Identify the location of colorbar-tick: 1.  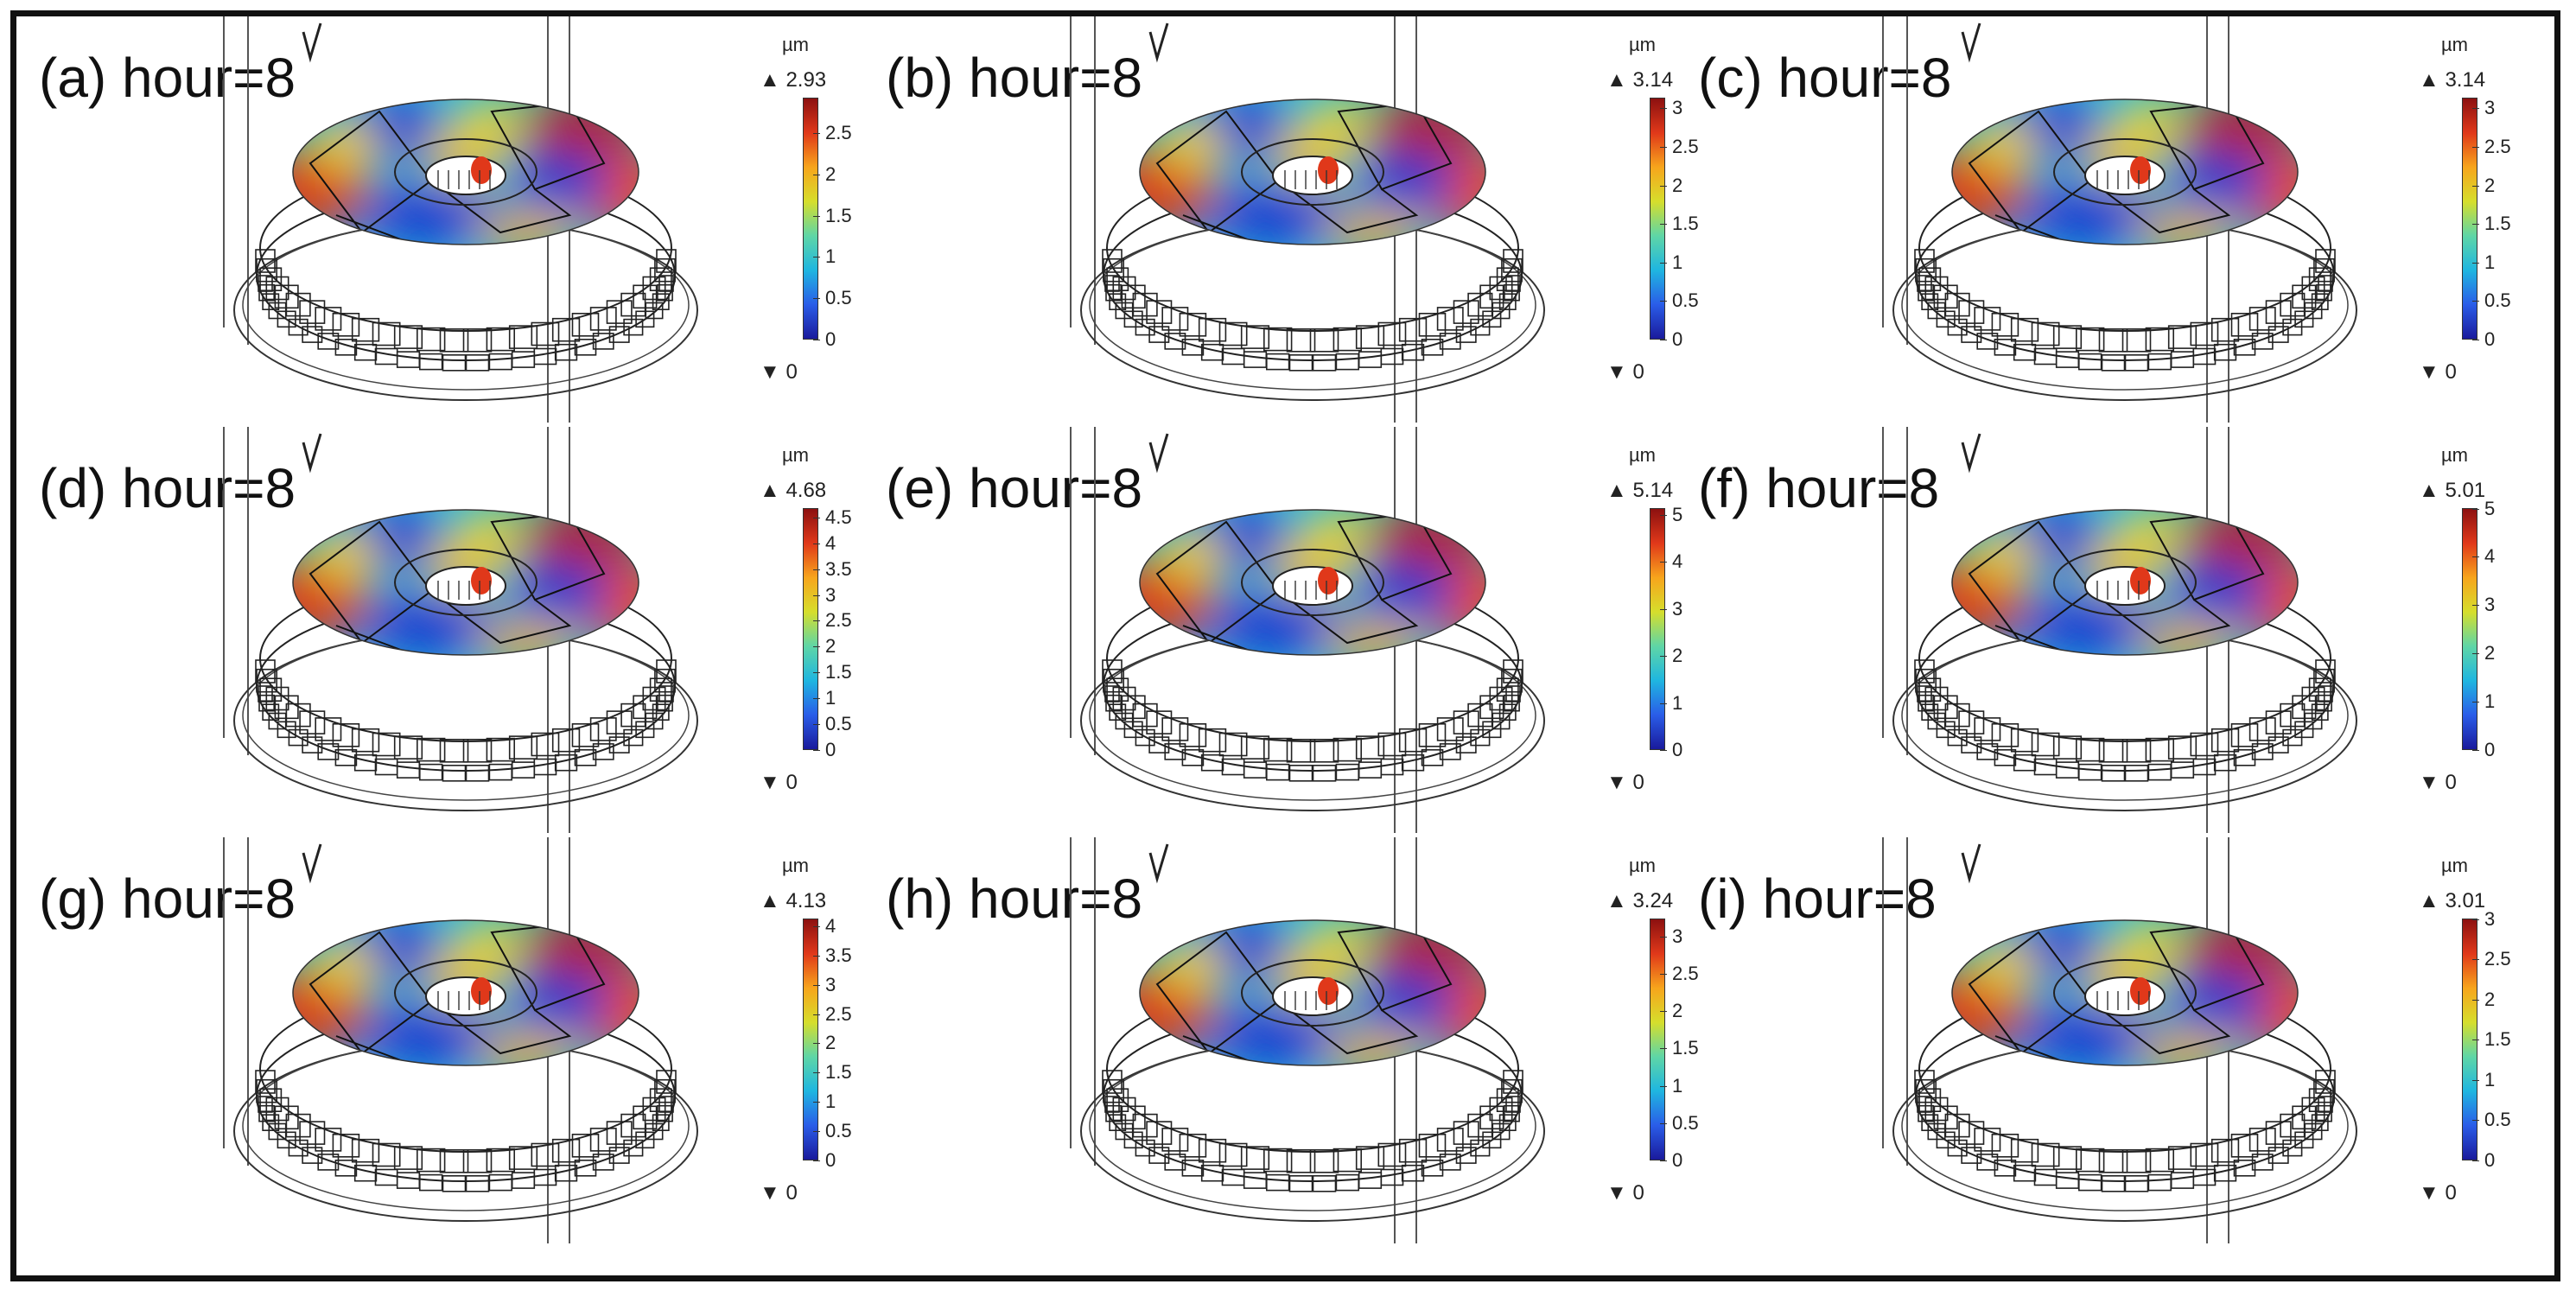
(1671, 262).